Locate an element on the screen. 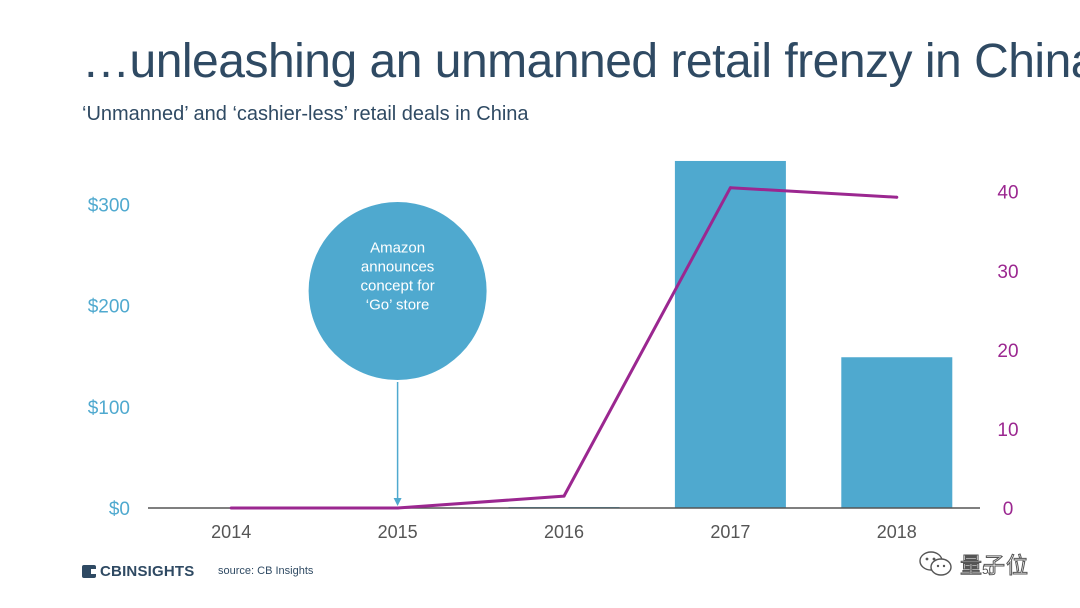  deal-count-point-2015 is located at coordinates (398, 508).